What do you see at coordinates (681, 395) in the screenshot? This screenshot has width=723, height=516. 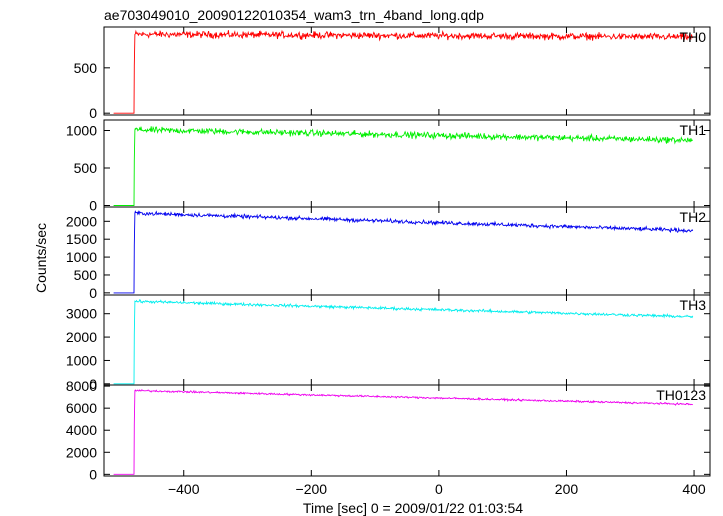 I see `series-label: TH0123` at bounding box center [681, 395].